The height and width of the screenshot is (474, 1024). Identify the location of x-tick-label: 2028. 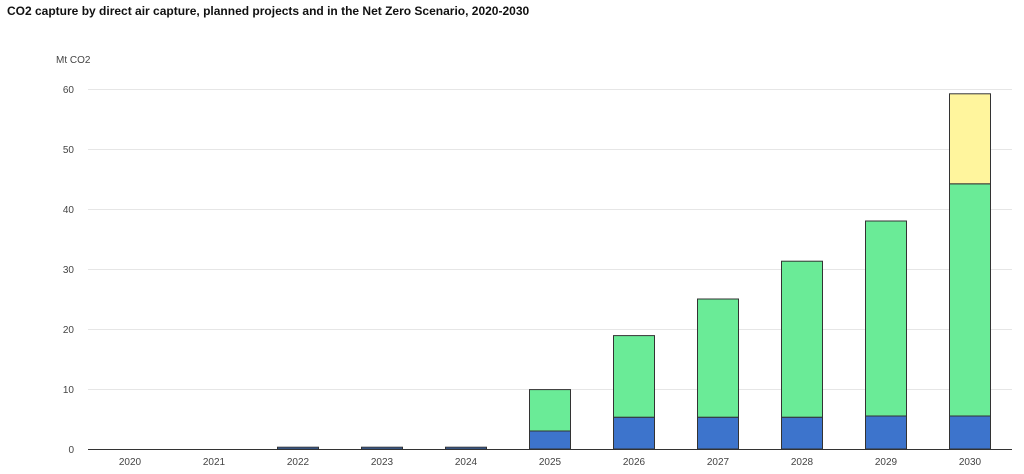
(802, 462).